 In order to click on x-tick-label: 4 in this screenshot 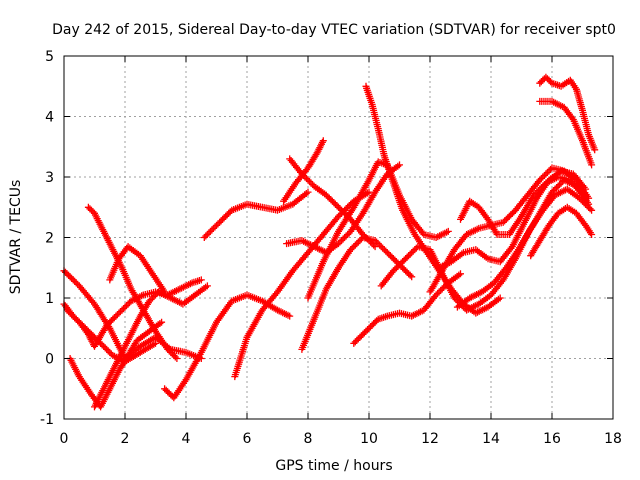, I will do `click(186, 439)`.